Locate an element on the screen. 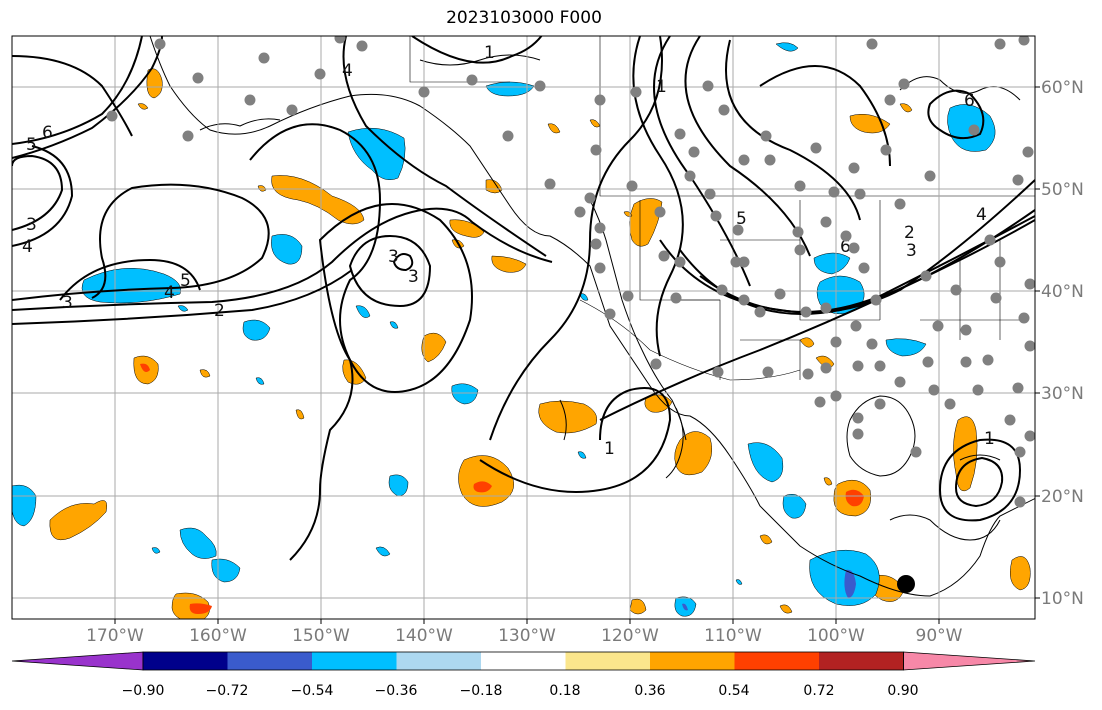 The width and height of the screenshot is (1102, 710). lon-label: 110°W is located at coordinates (733, 636).